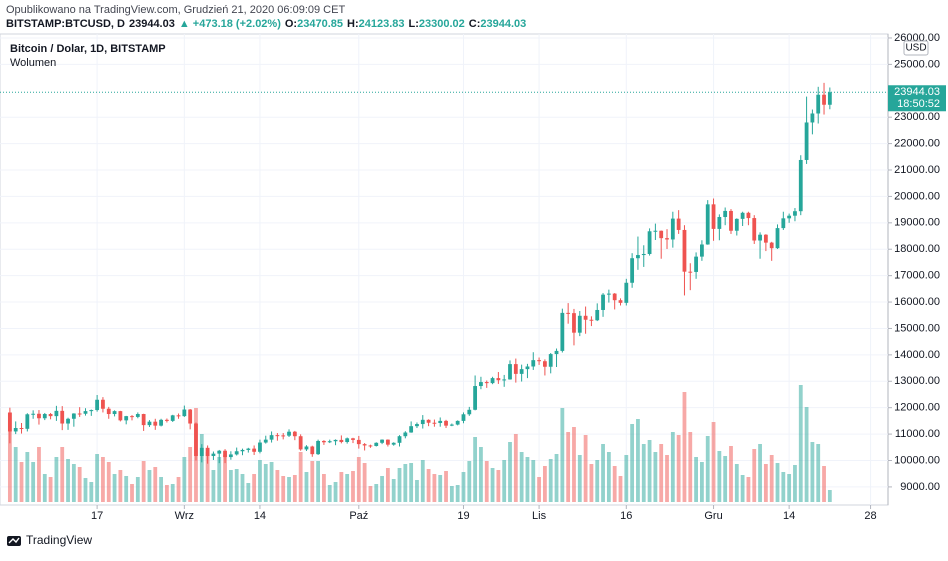  I want to click on y-tick-label: 19000.00, so click(917, 223).